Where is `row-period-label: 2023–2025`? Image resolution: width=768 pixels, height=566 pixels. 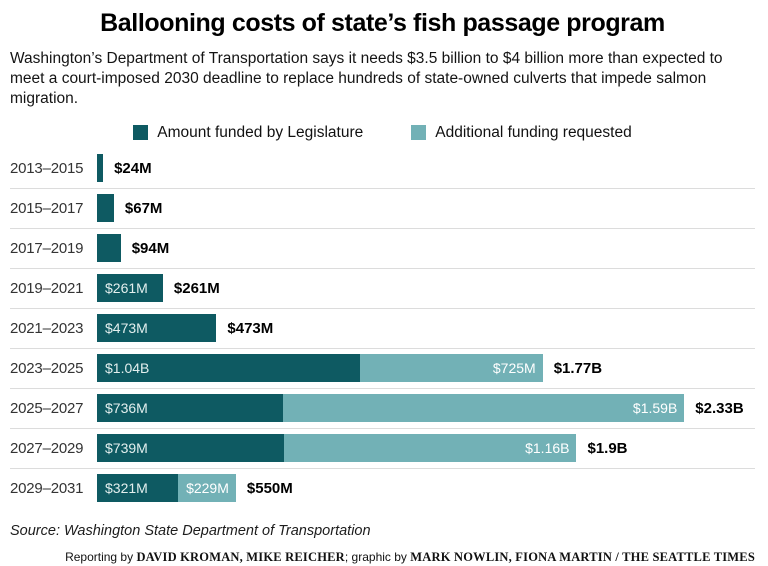 row-period-label: 2023–2025 is located at coordinates (47, 368).